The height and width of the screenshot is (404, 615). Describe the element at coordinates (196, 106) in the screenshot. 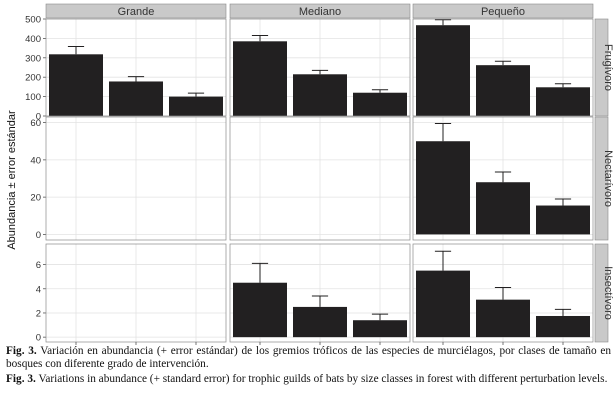

I see `bar-frugivoro-grande-b-primario` at that location.